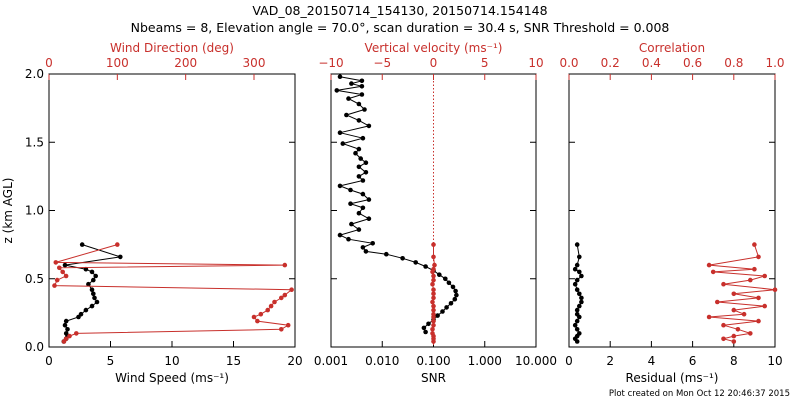 The image size is (800, 400). I want to click on bottom-tick-label: 15, so click(233, 361).